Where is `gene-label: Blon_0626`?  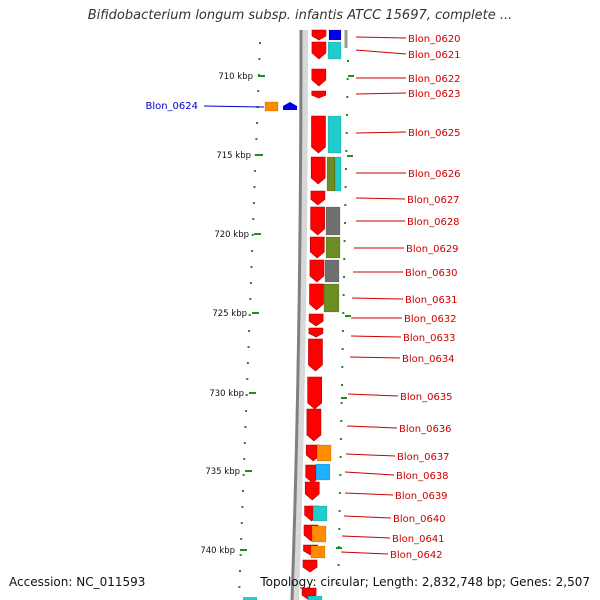
gene-label: Blon_0626 is located at coordinates (434, 174).